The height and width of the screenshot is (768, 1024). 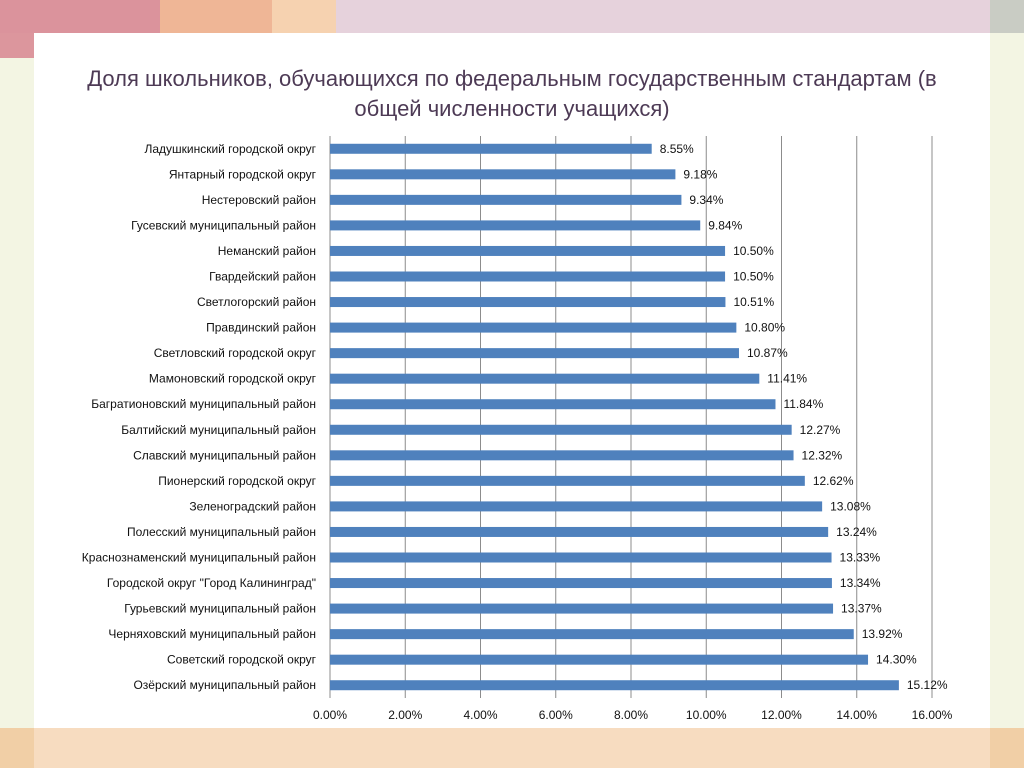 What do you see at coordinates (256, 302) in the screenshot?
I see `category-label: Светлогорский район` at bounding box center [256, 302].